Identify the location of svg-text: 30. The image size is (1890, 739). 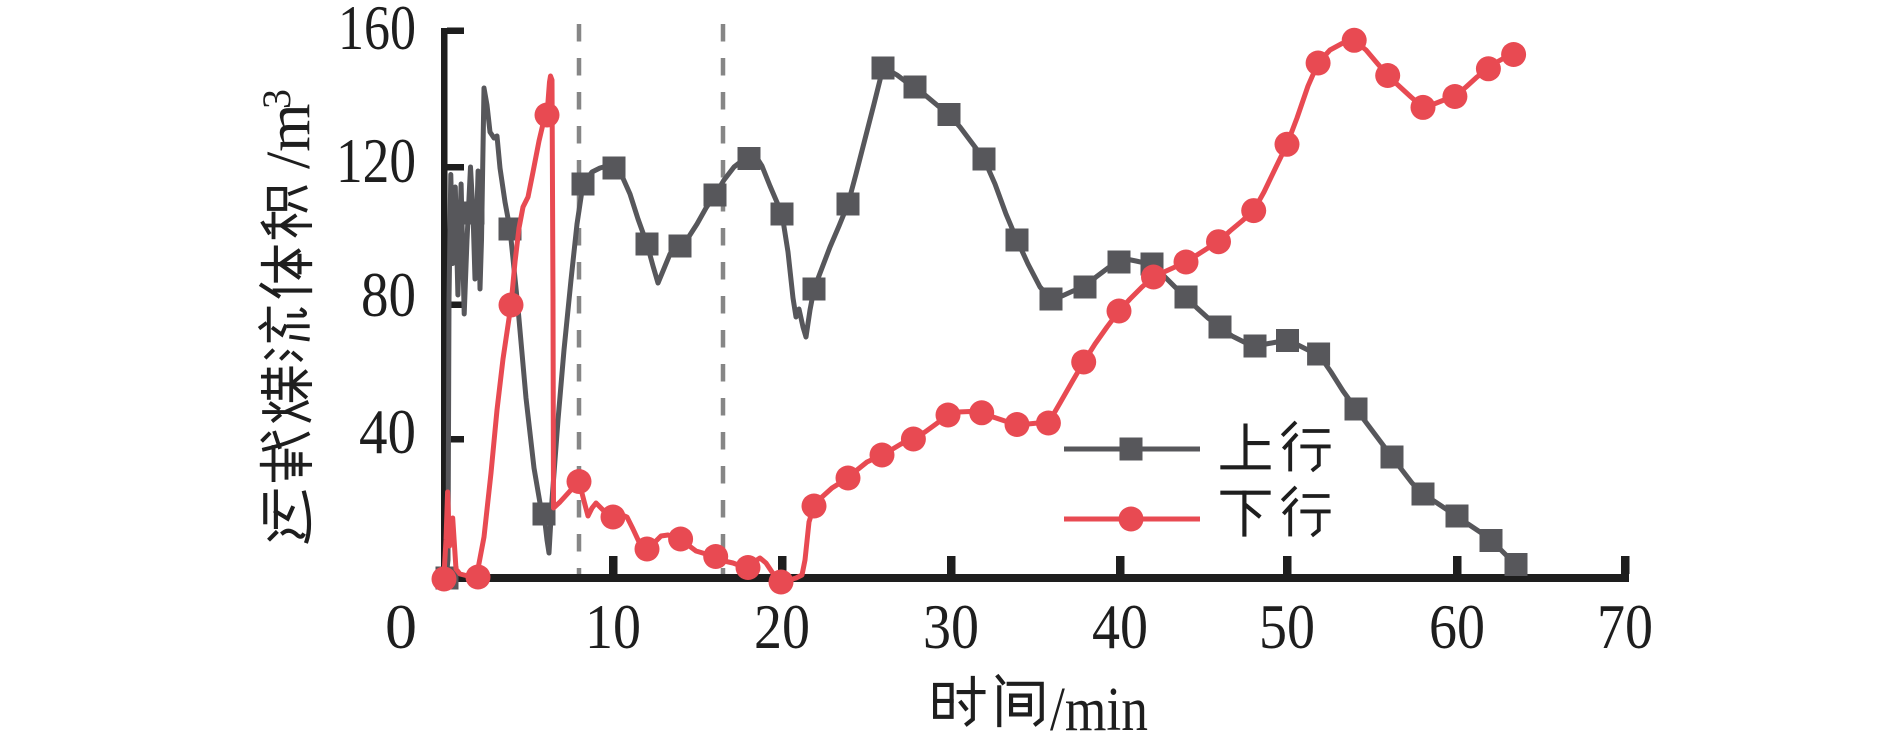
(951, 626).